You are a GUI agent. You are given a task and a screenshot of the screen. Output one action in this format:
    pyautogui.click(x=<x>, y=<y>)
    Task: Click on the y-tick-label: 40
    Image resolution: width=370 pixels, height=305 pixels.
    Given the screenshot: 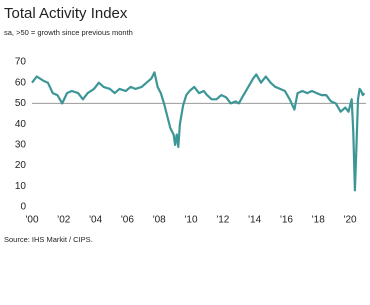 What is the action you would take?
    pyautogui.click(x=21, y=124)
    